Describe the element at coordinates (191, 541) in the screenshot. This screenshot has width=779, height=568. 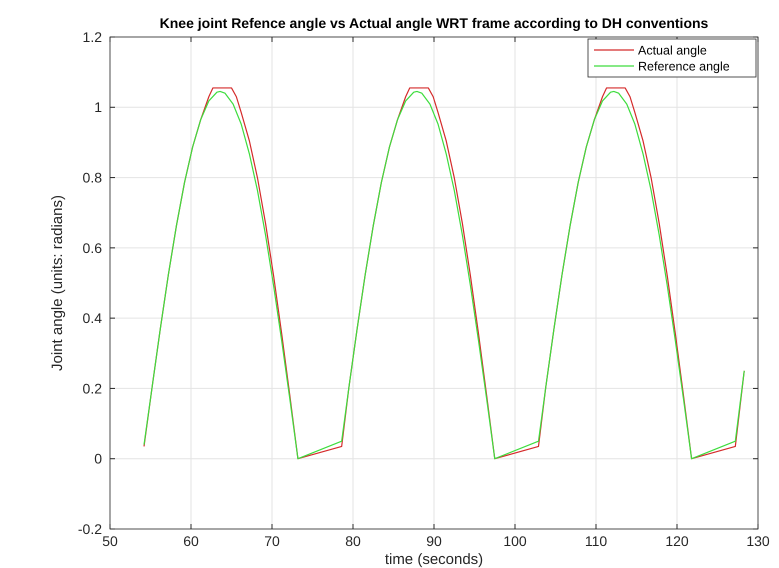
I see `x-tick-label: 60` at that location.